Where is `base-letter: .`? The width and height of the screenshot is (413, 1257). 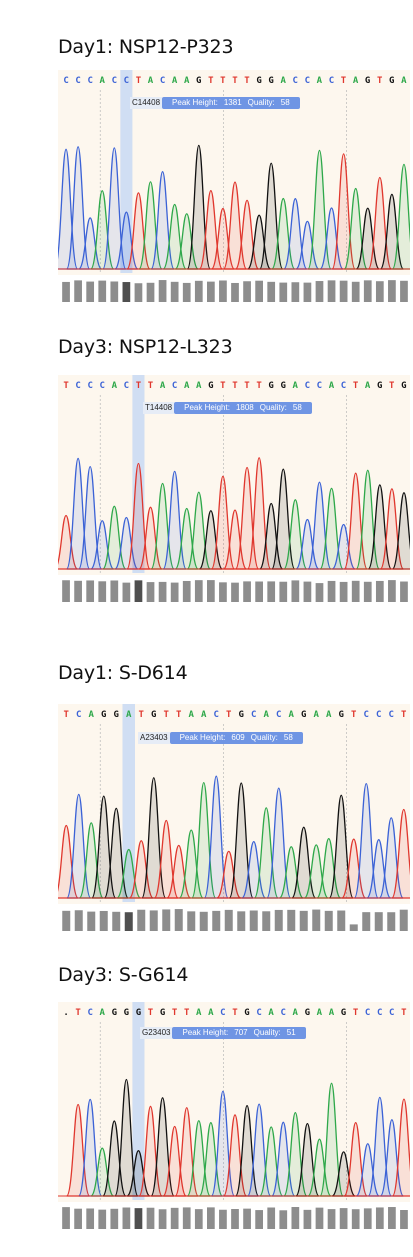
base-letter: . is located at coordinates (66, 1013).